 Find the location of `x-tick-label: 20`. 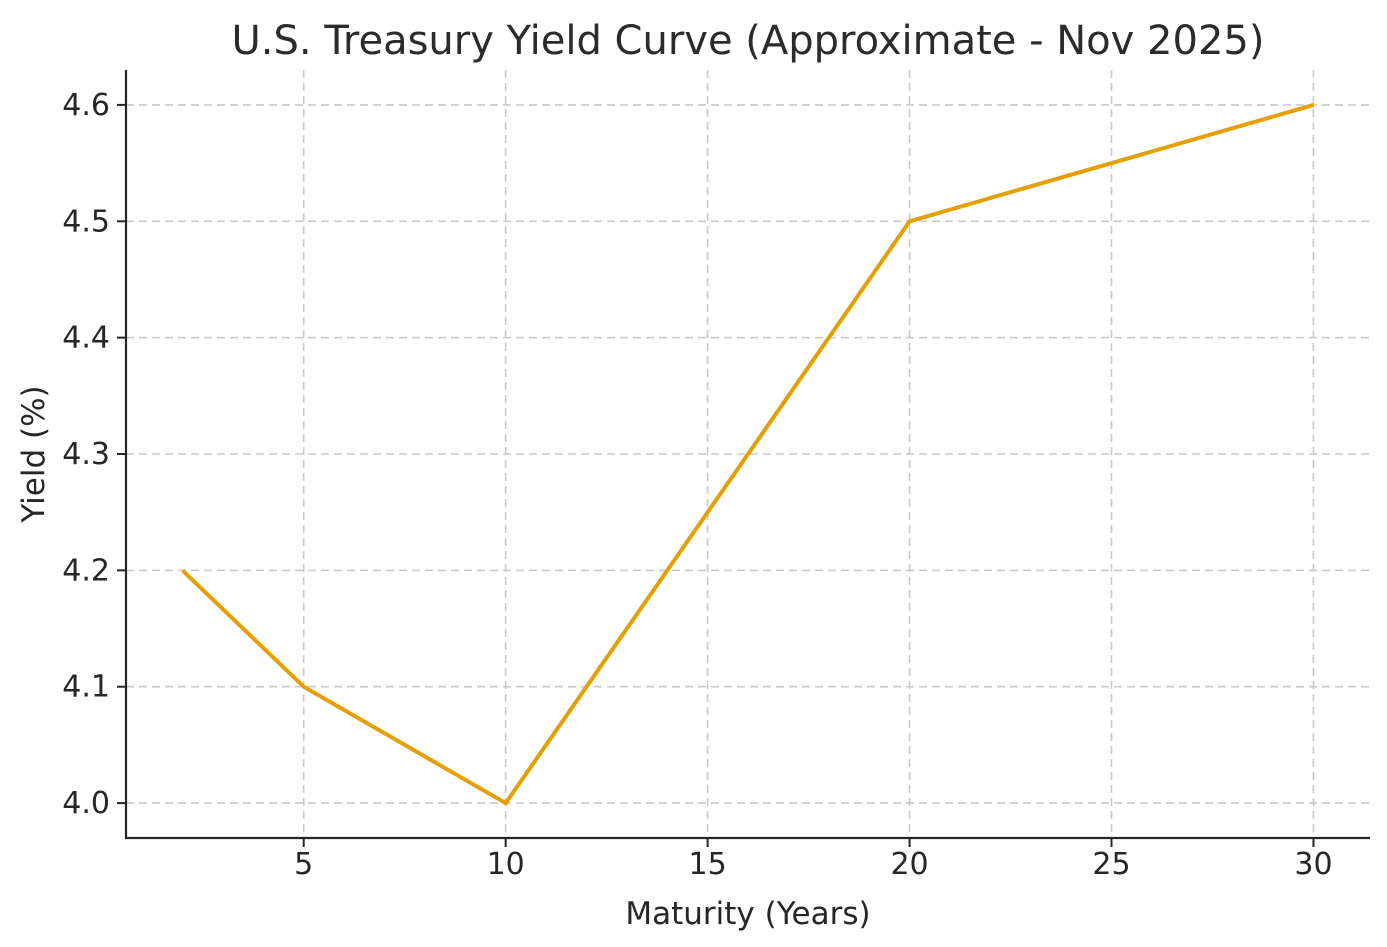

x-tick-label: 20 is located at coordinates (909, 864).